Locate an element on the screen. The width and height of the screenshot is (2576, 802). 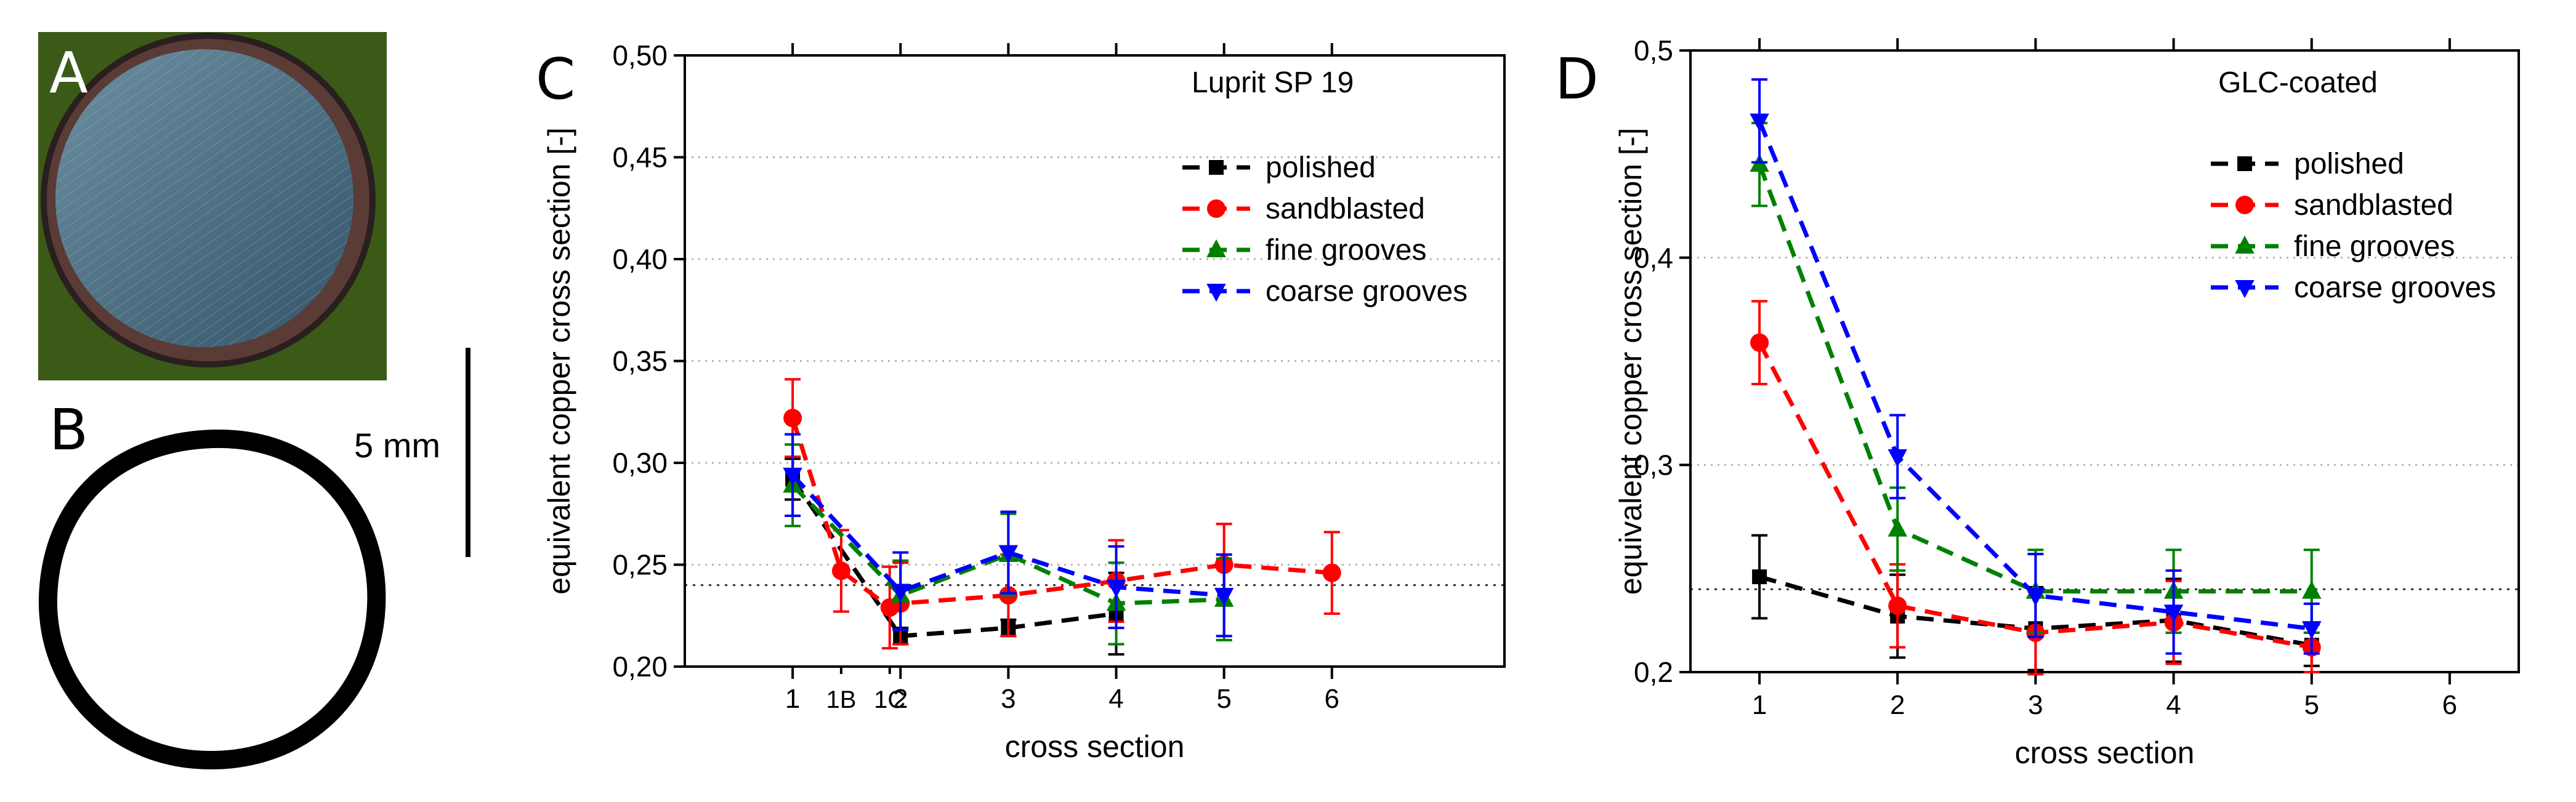
scale-bar: 5 mm is located at coordinates (412, 452).